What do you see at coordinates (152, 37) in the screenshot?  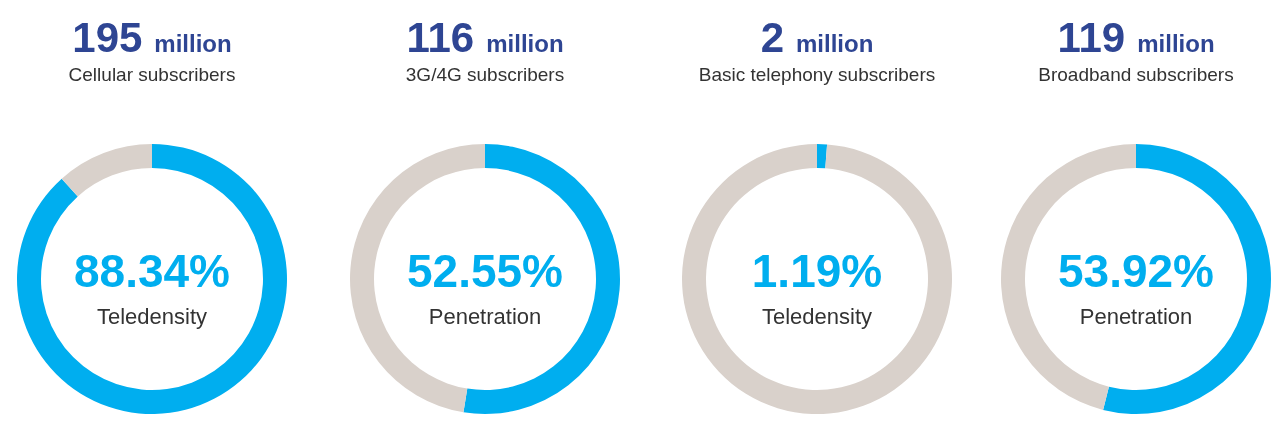 I see `chart-title: 195 million` at bounding box center [152, 37].